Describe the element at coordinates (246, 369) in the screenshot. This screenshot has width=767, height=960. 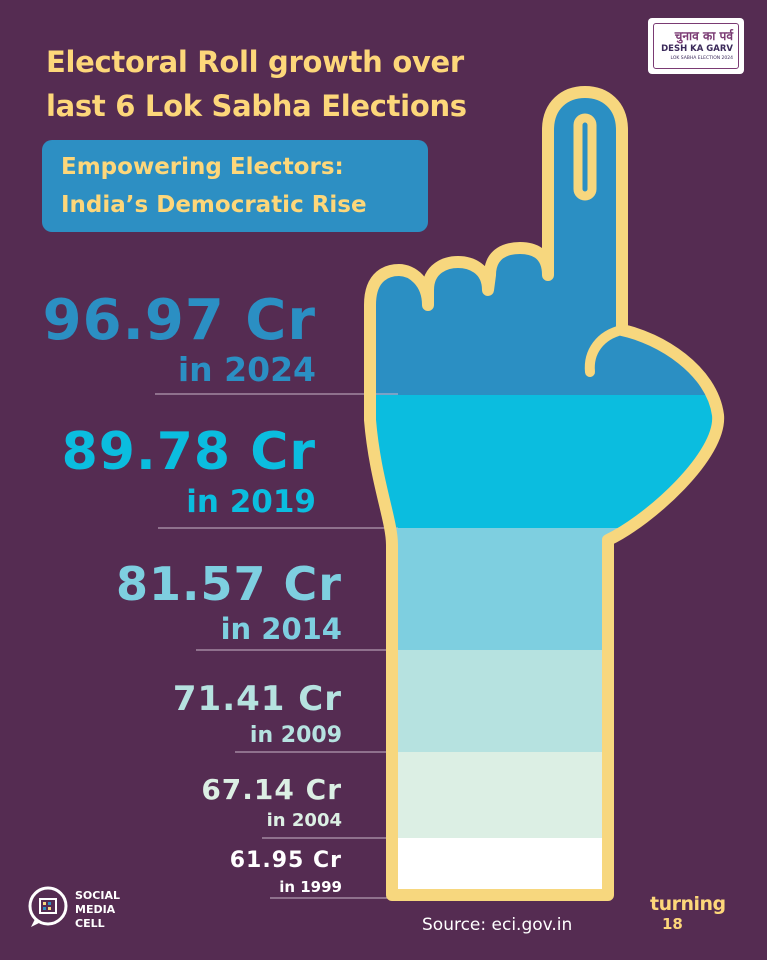
I see `year-label-2024: in 2024` at that location.